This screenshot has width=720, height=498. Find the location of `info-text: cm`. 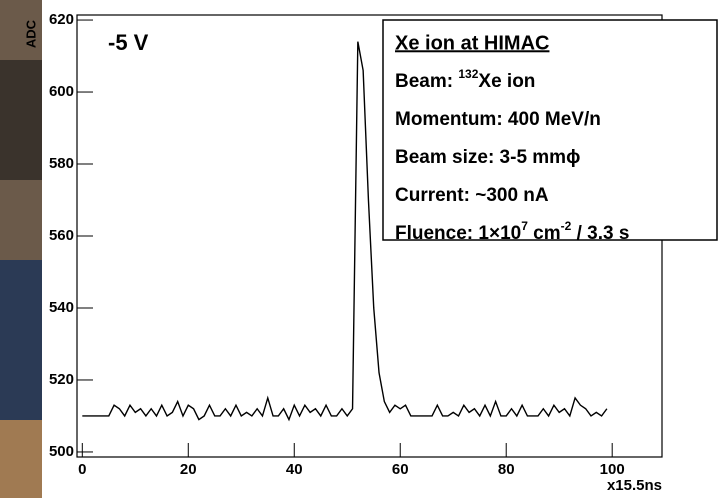

info-text: cm is located at coordinates (544, 233).